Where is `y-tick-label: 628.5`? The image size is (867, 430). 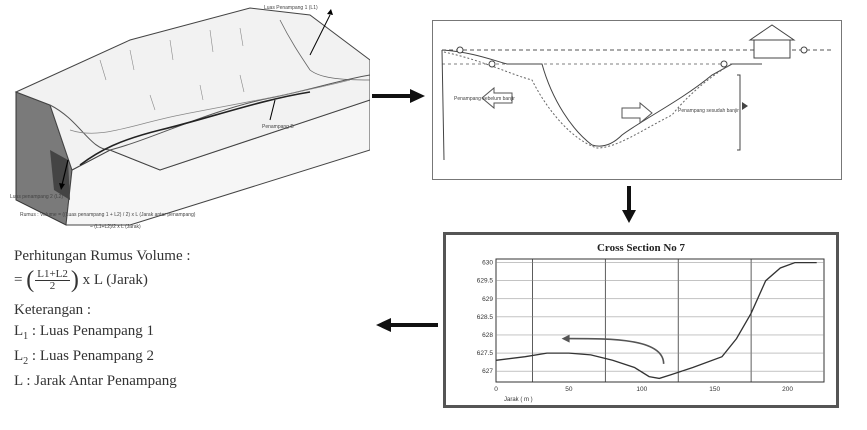
y-tick-label: 628.5 is located at coordinates (485, 317).